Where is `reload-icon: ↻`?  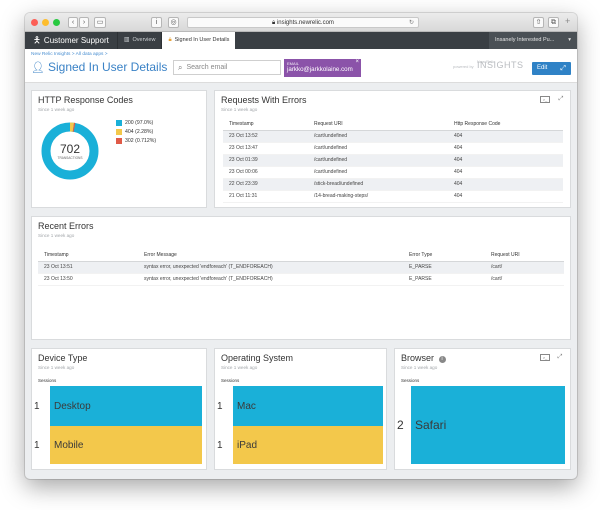
reload-icon: ↻ is located at coordinates (411, 23).